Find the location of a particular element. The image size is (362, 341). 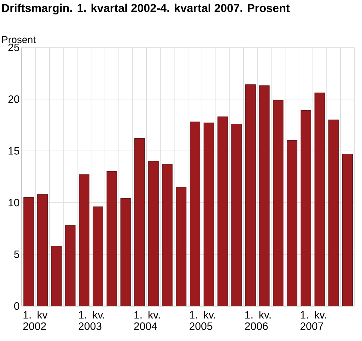

x-tick-label: 1. kv. 2003 is located at coordinates (91, 320).